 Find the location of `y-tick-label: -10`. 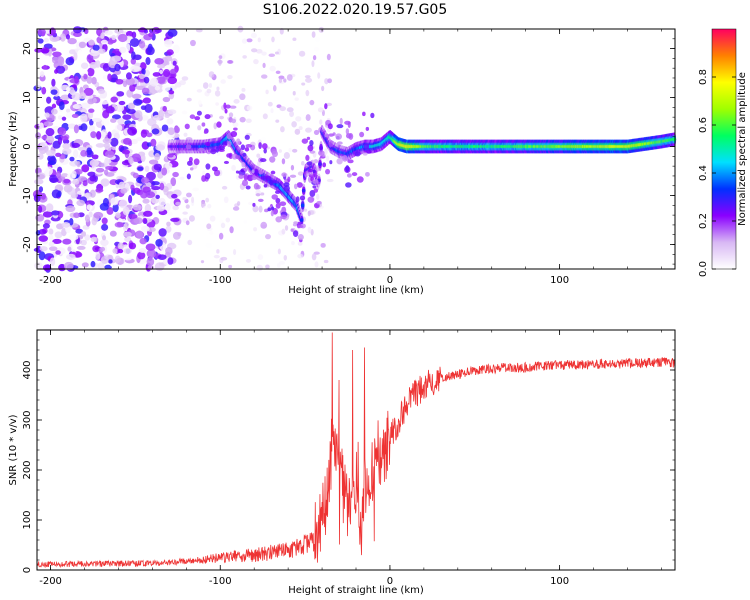

y-tick-label: -10 is located at coordinates (27, 195).